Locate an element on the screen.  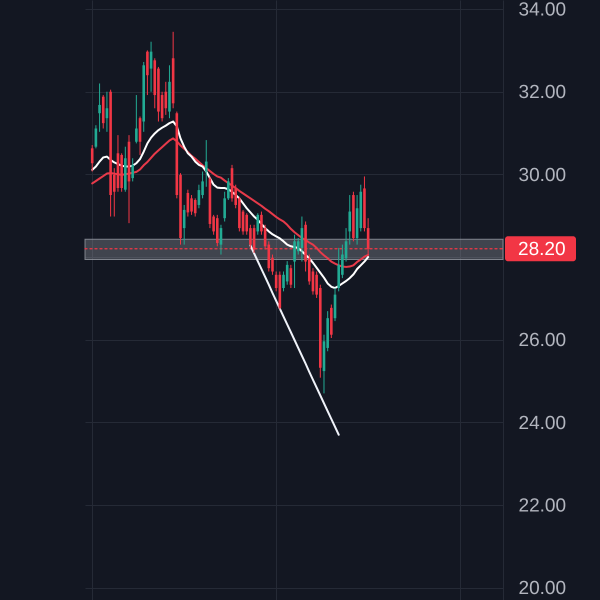
y-tick-label: 32.00 is located at coordinates (542, 93).